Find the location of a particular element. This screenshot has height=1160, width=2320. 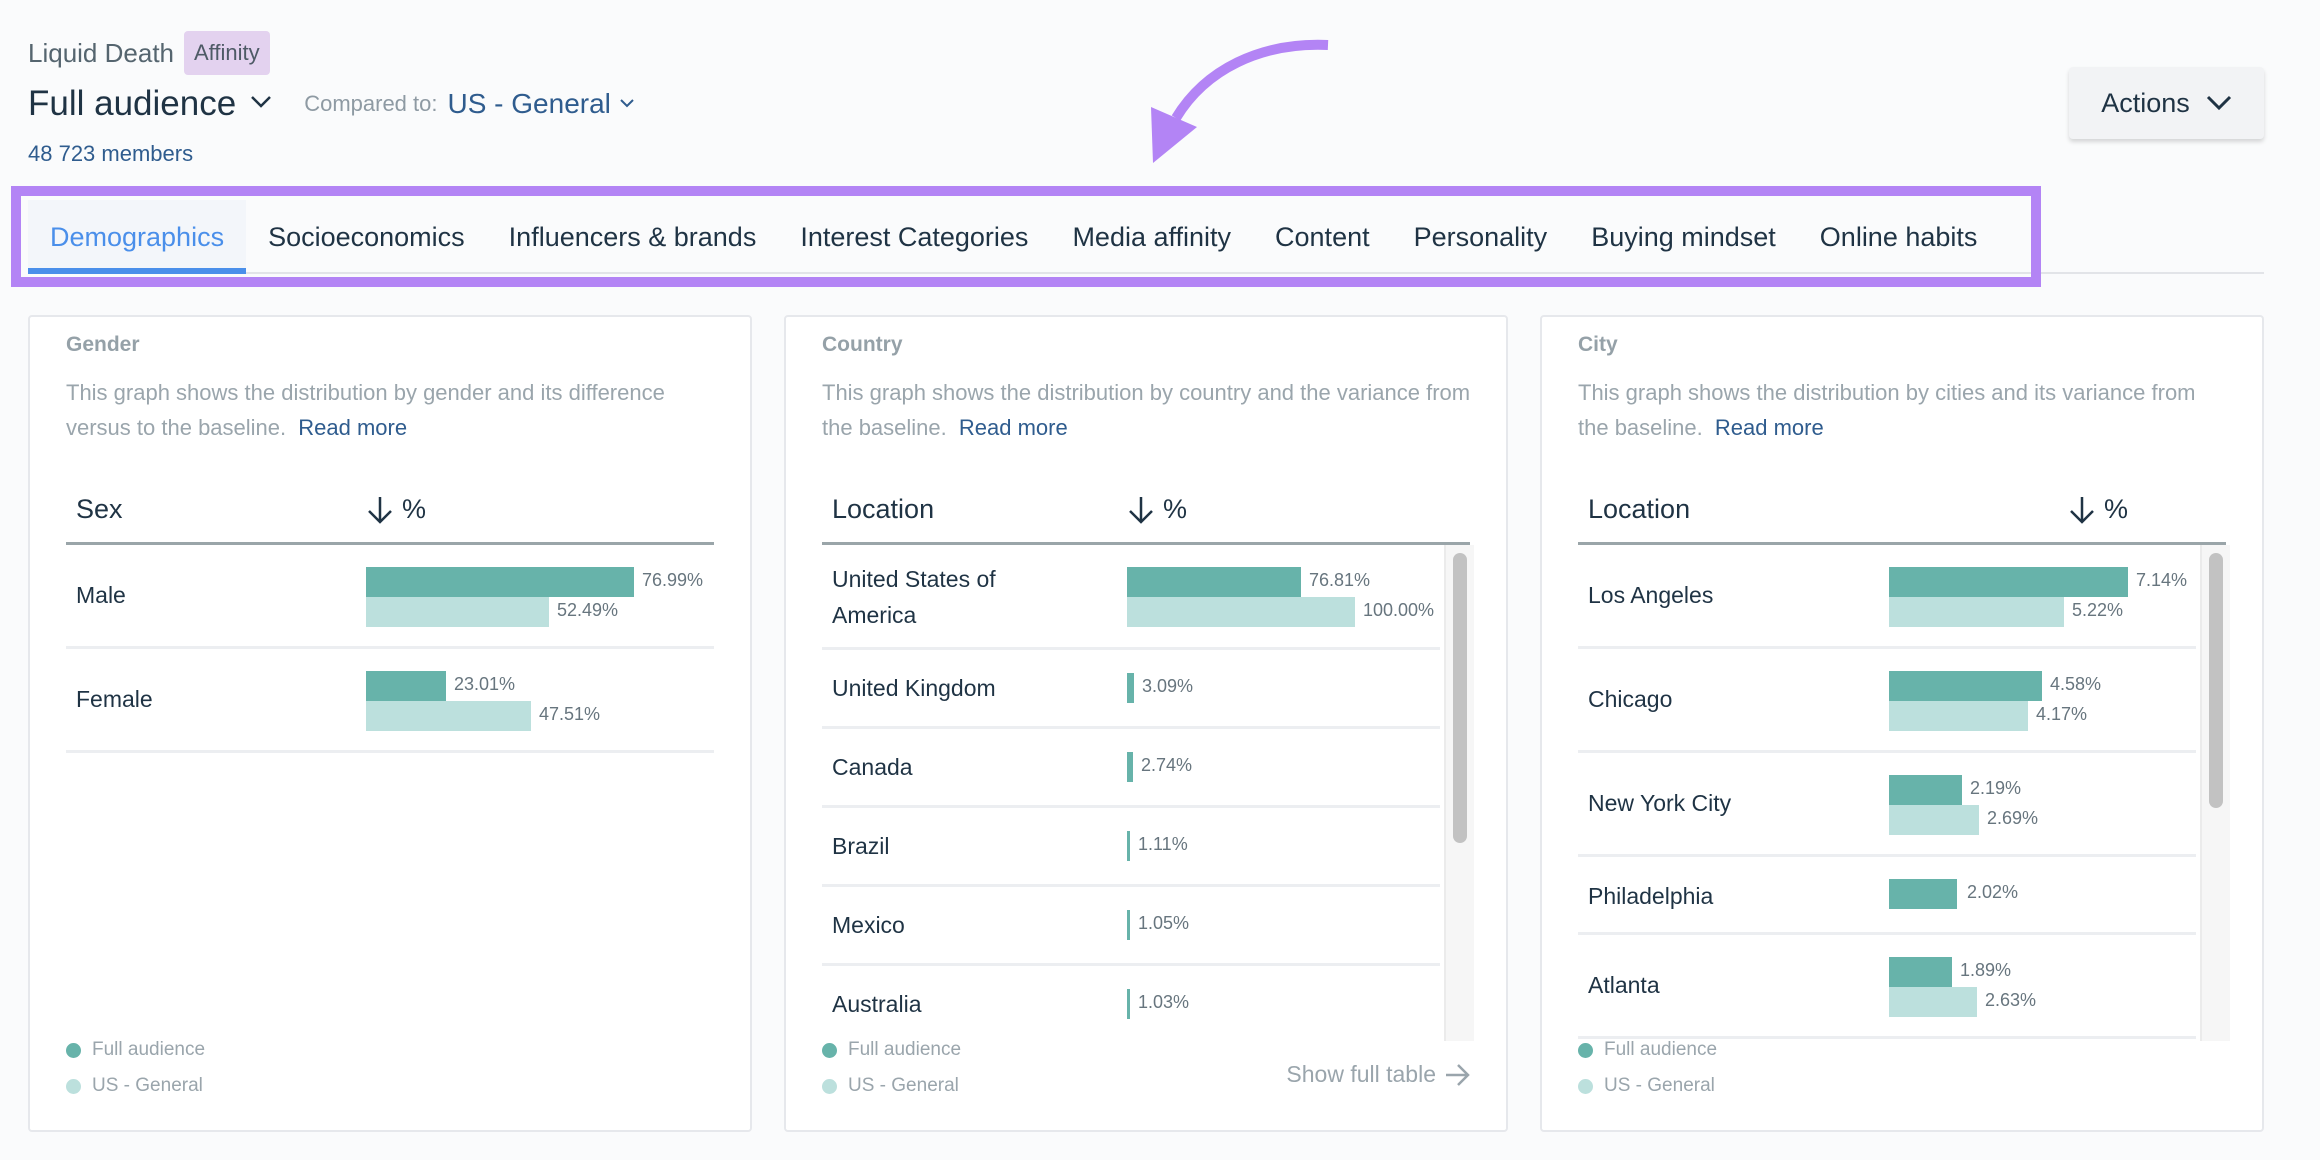

row-label: United Kingdom is located at coordinates (914, 688).